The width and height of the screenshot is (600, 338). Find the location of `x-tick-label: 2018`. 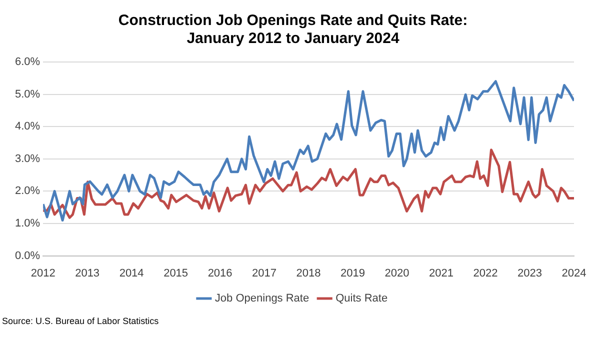

x-tick-label: 2018 is located at coordinates (308, 273).